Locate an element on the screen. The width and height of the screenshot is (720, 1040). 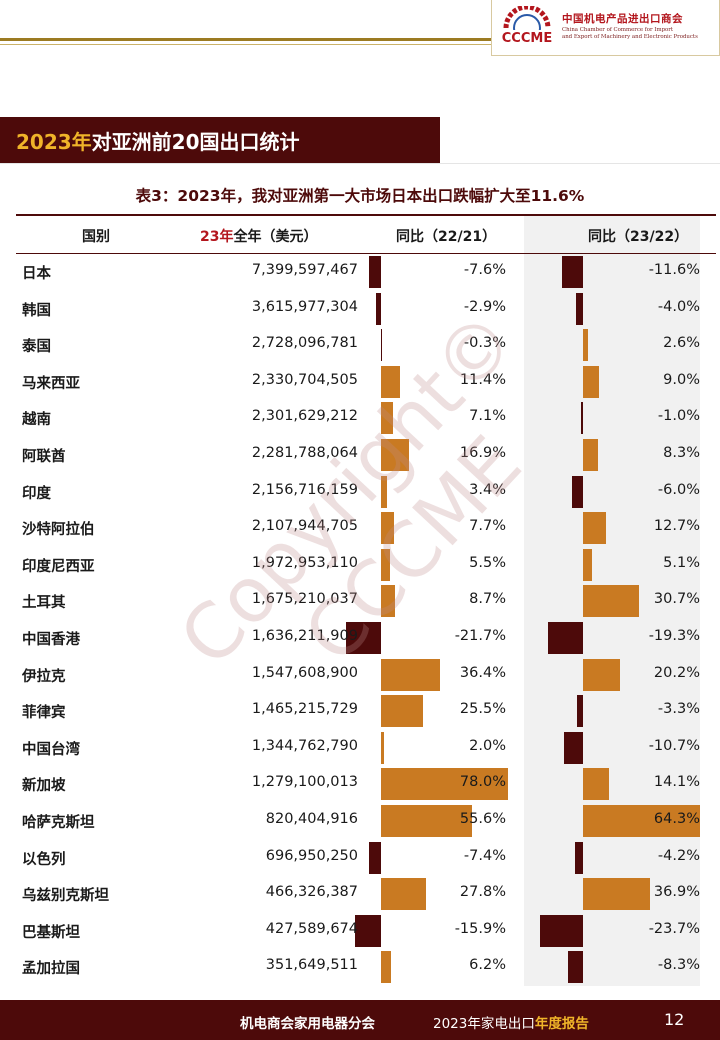
yoy-22-21-value: 36.4% is located at coordinates (482, 672).